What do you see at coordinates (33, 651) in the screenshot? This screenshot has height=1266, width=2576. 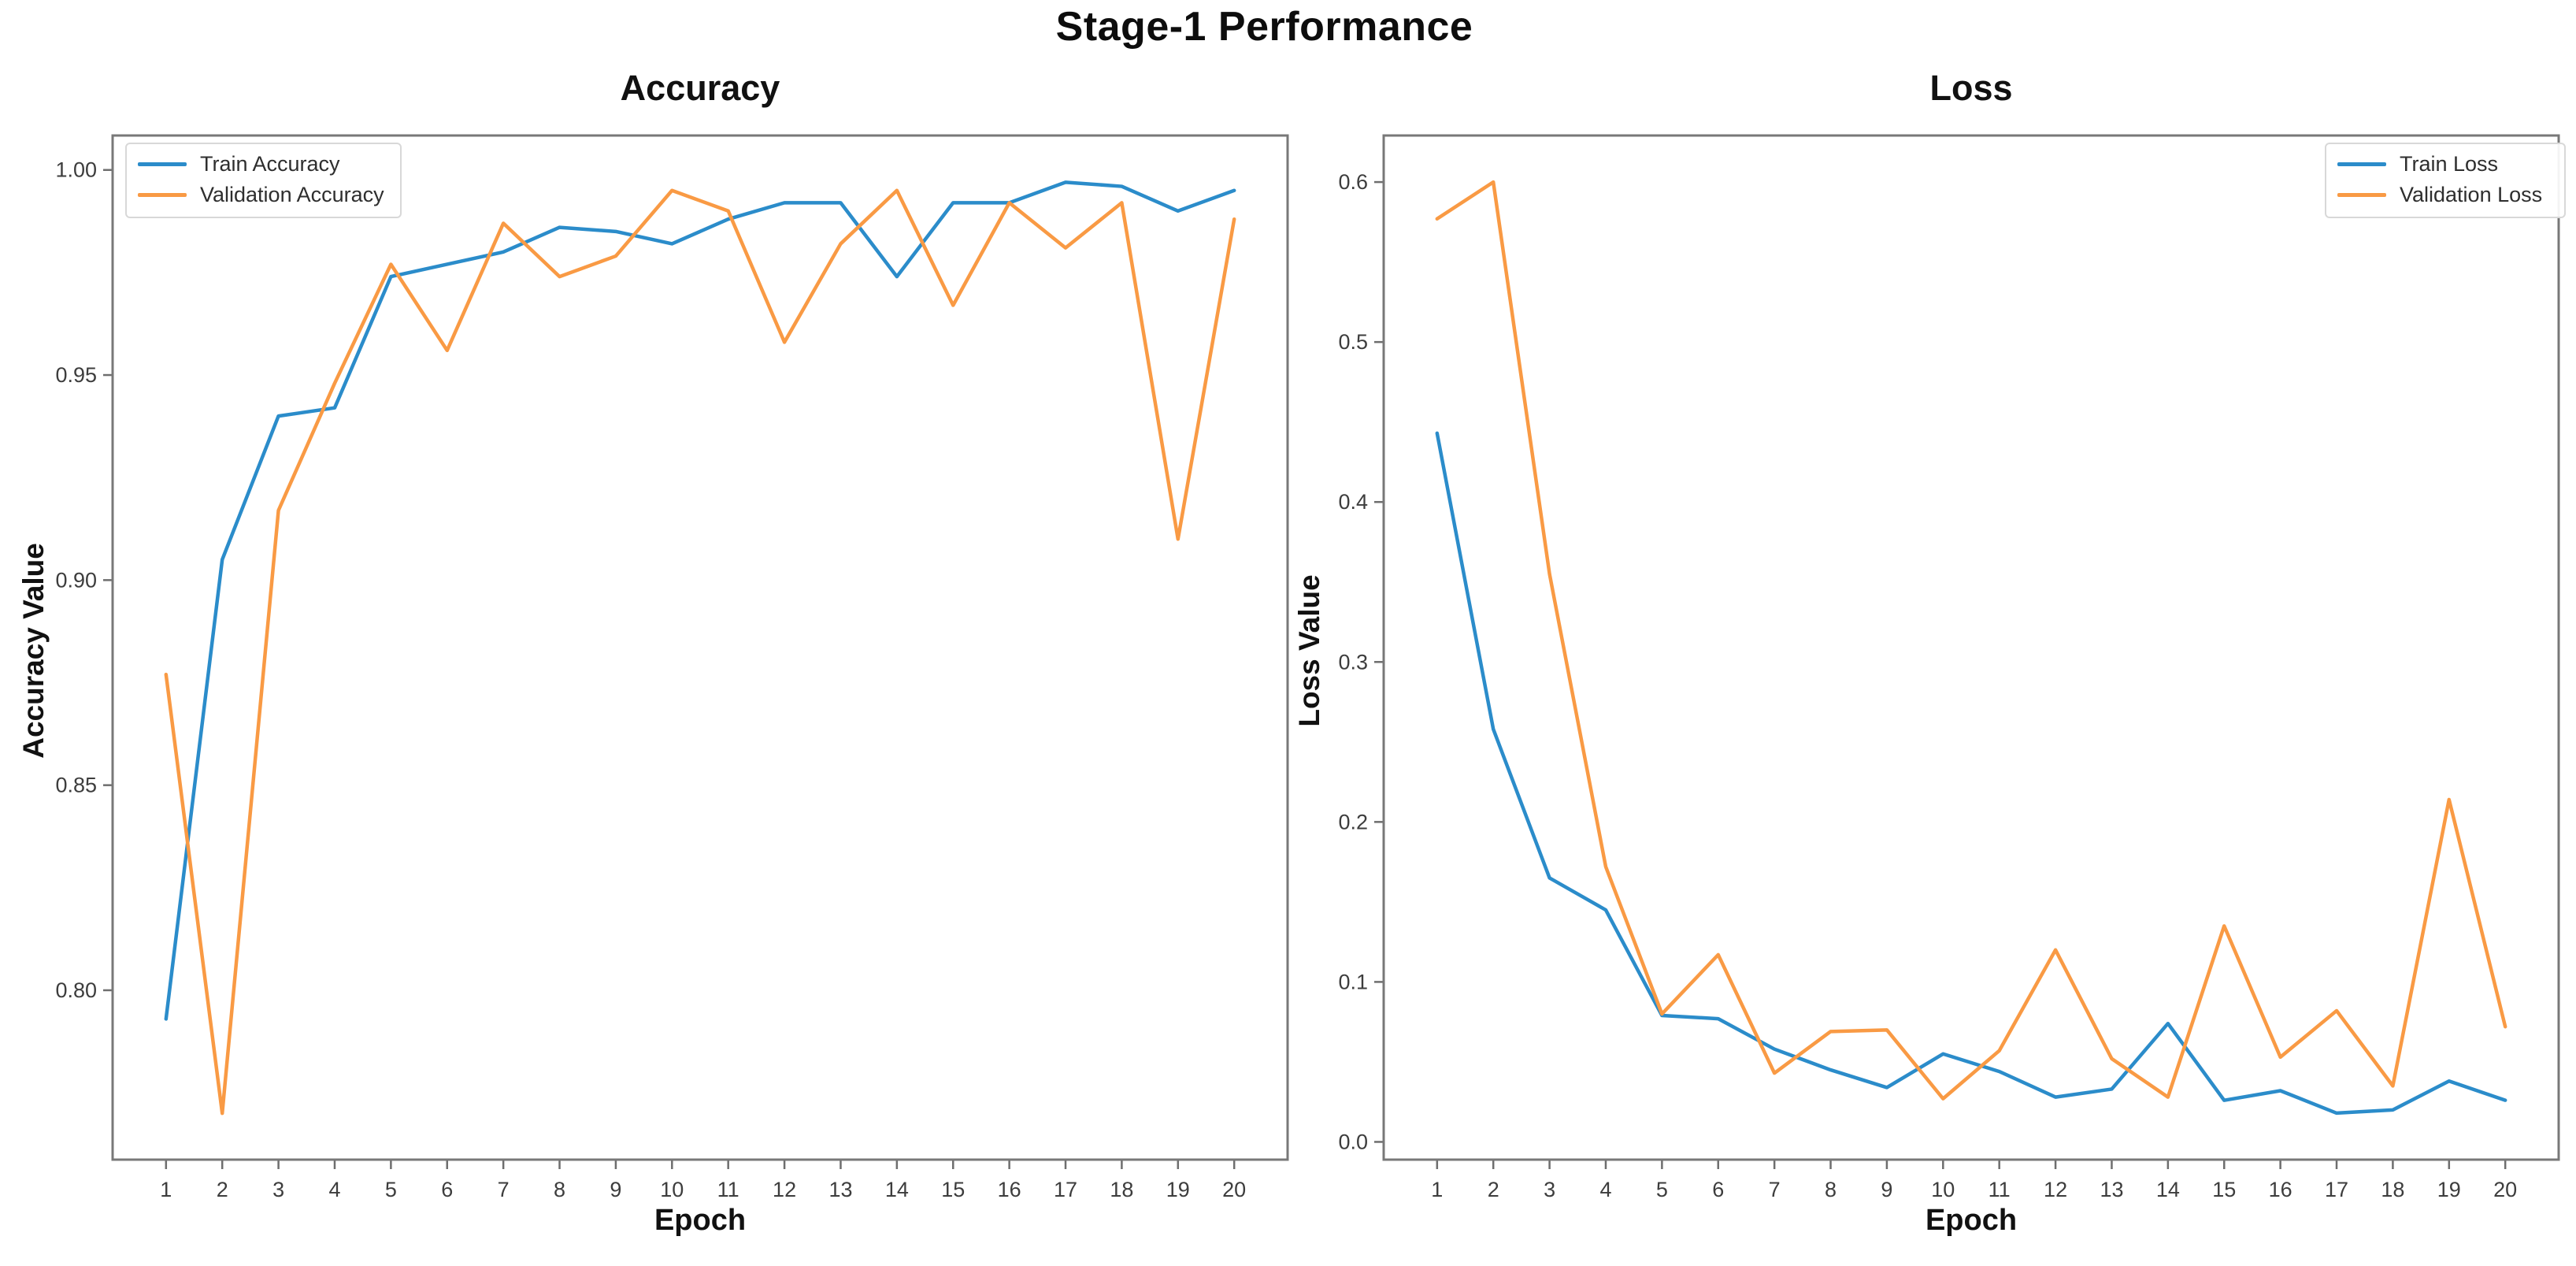 I see `y-axis-label-accuracy: Accuracy Value` at bounding box center [33, 651].